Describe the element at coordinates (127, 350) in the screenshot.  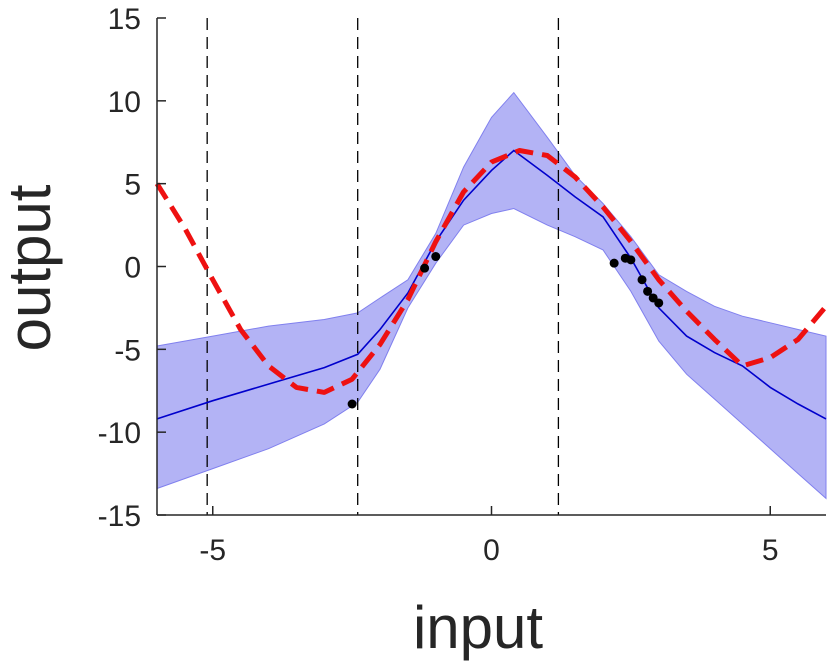
I see `y-tick-label: -5` at that location.